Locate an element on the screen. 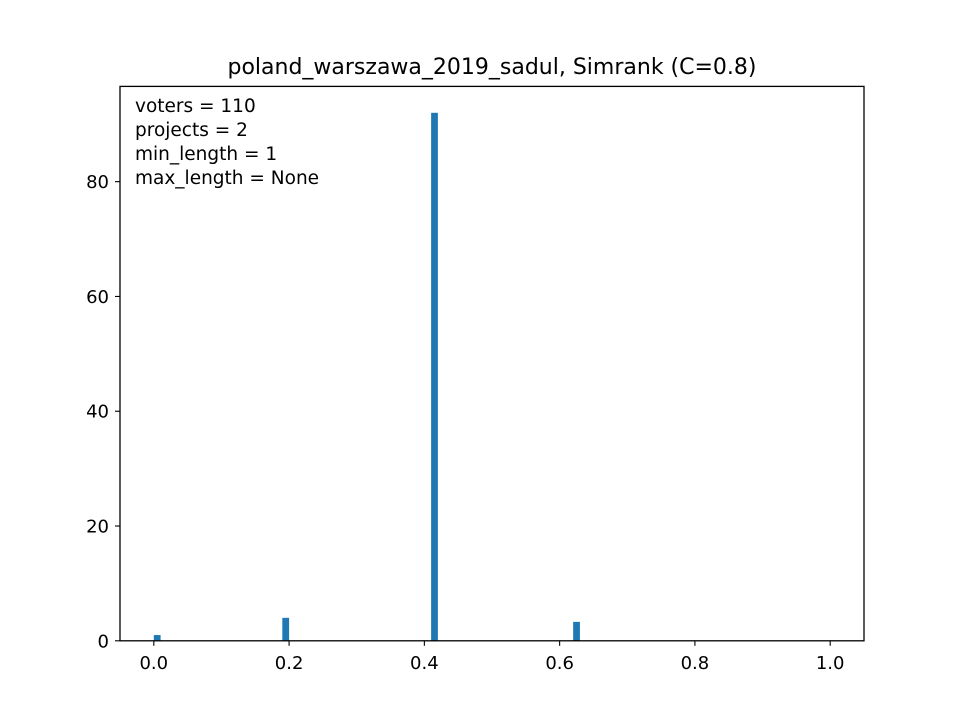 The width and height of the screenshot is (960, 720). y-tick-label: 60 is located at coordinates (97, 297).